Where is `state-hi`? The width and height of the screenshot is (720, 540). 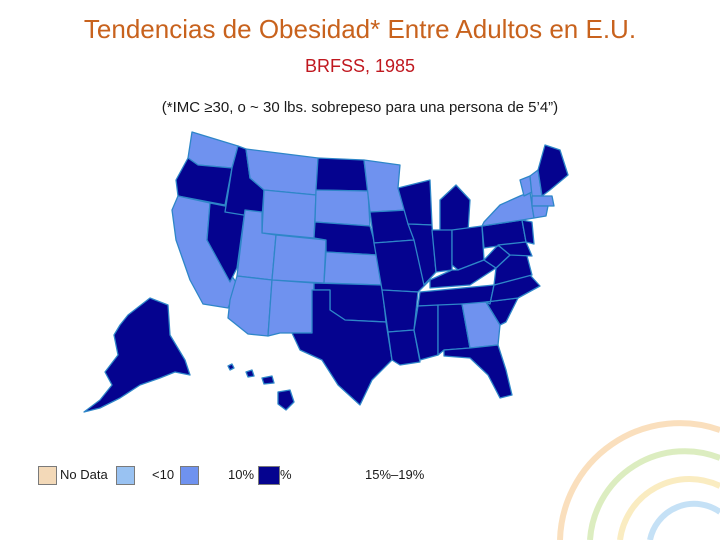 state-hi is located at coordinates (261, 387).